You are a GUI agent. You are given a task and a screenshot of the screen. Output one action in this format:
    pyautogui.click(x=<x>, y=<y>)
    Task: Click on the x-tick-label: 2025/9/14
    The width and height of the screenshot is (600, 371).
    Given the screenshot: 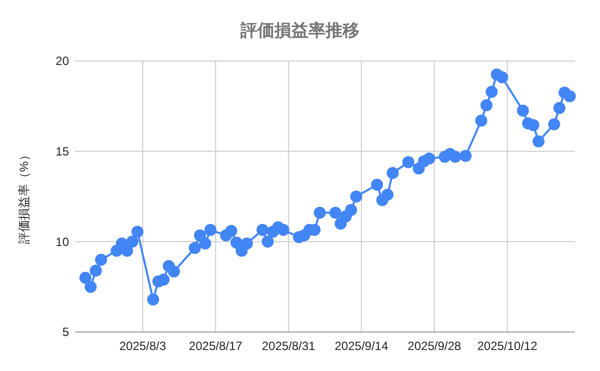 What is the action you would take?
    pyautogui.click(x=361, y=346)
    